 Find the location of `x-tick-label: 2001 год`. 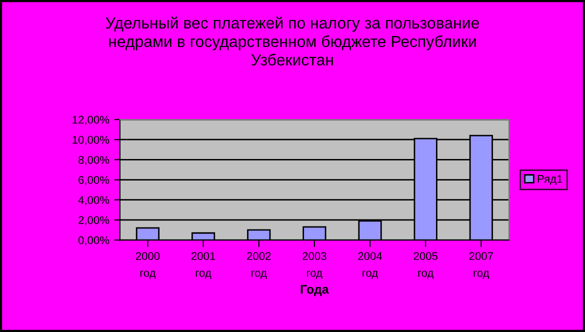

x-tick-label: 2001 год is located at coordinates (203, 265).